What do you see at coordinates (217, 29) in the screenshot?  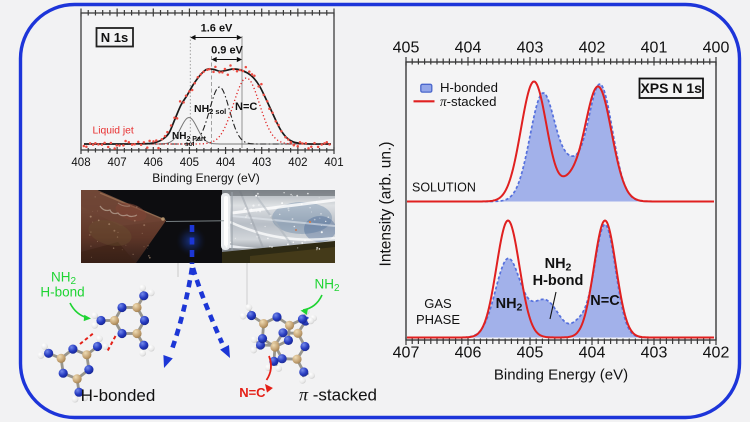 I see `svg-text: 1.6 eV` at bounding box center [217, 29].